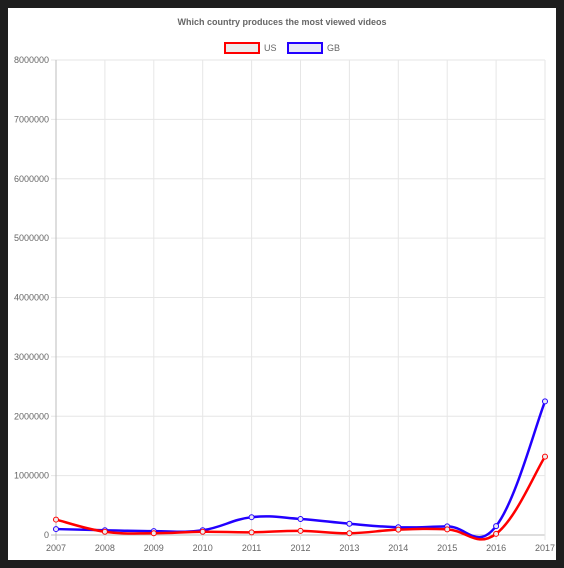 The width and height of the screenshot is (564, 568). What do you see at coordinates (46, 535) in the screenshot?
I see `y-tick-label: 0` at bounding box center [46, 535].